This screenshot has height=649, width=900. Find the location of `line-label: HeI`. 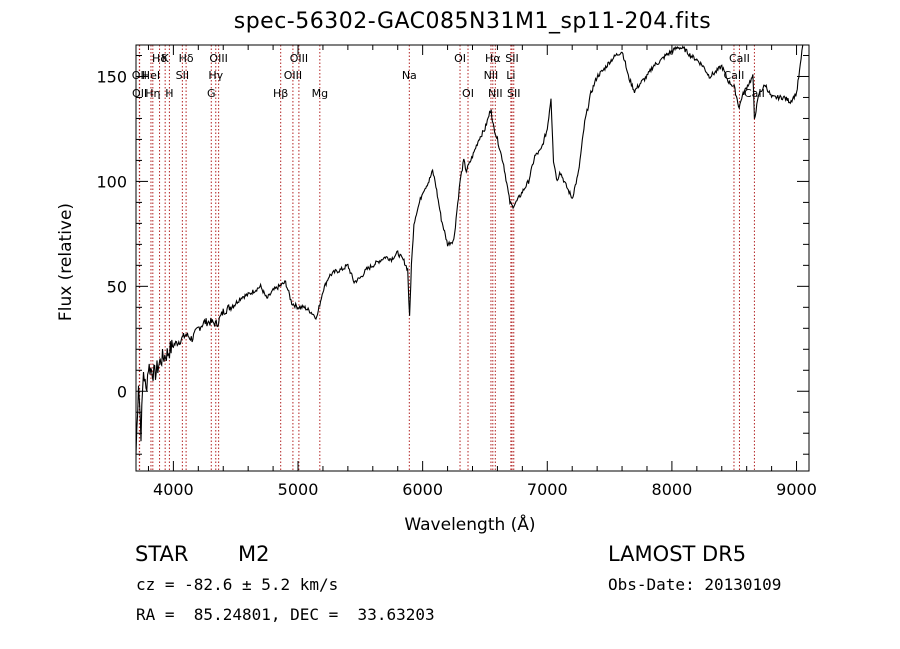

line-label: HeI is located at coordinates (151, 75).